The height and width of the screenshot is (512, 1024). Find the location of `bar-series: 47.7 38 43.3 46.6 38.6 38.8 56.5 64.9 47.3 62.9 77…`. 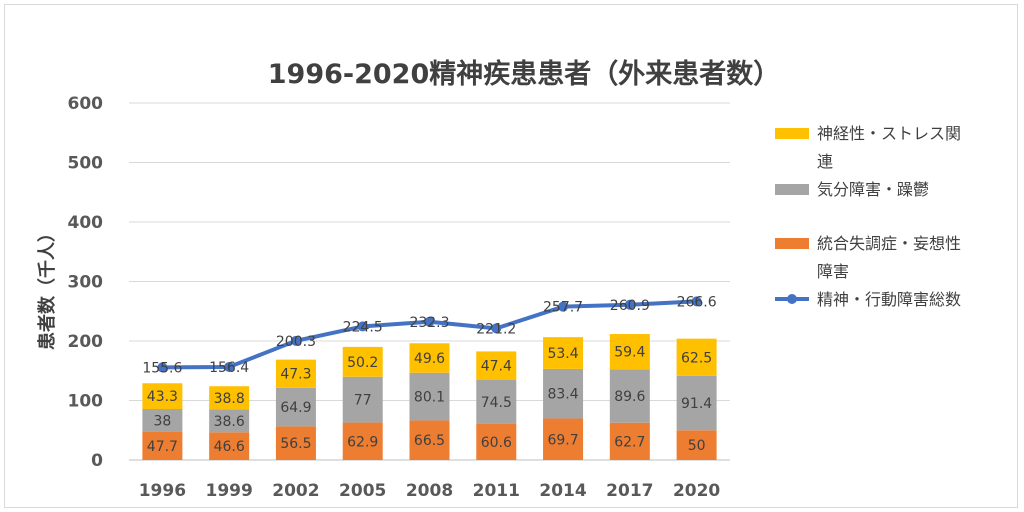

bar-series: 47.7 38 43.3 46.6 38.6 38.8 56.5 64.9 47.3 62.9 77… is located at coordinates (429, 397).